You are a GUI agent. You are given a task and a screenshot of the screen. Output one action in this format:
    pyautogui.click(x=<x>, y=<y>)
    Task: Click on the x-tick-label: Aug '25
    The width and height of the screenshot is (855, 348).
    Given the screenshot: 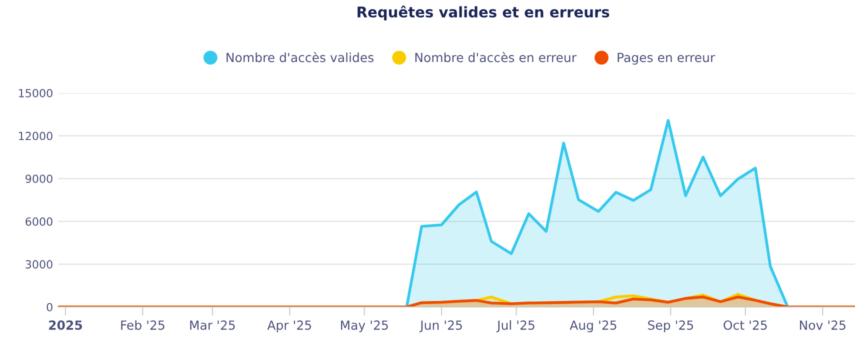 What is the action you would take?
    pyautogui.click(x=593, y=326)
    